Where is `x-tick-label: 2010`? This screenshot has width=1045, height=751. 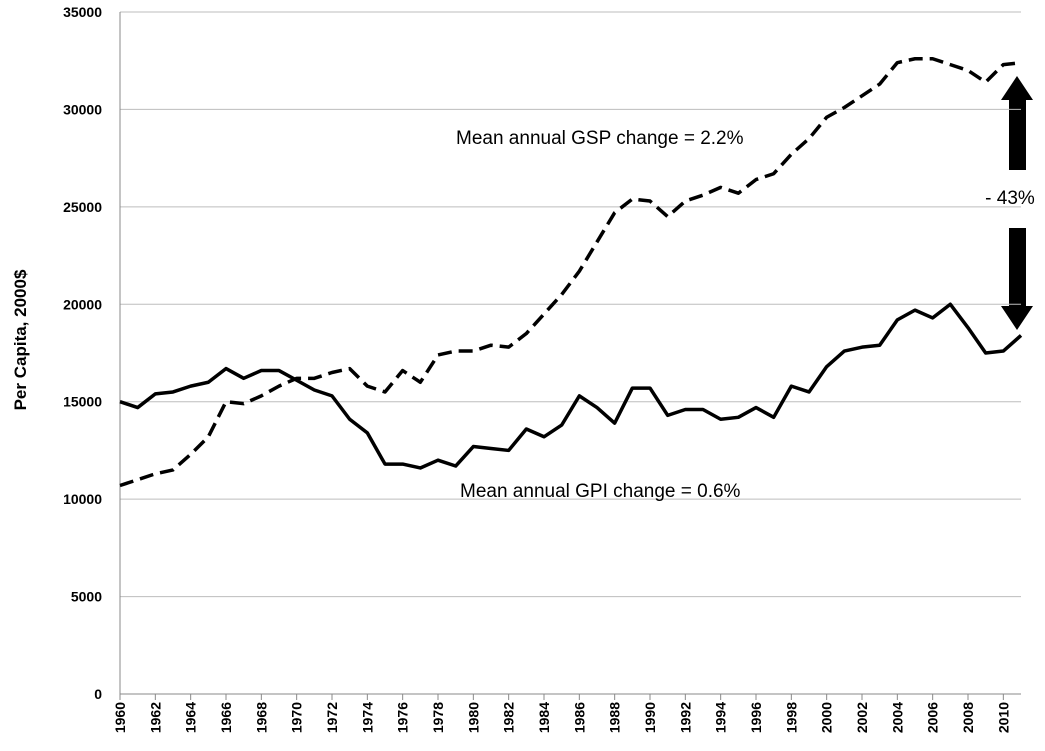 x-tick-label: 2010 is located at coordinates (1003, 717).